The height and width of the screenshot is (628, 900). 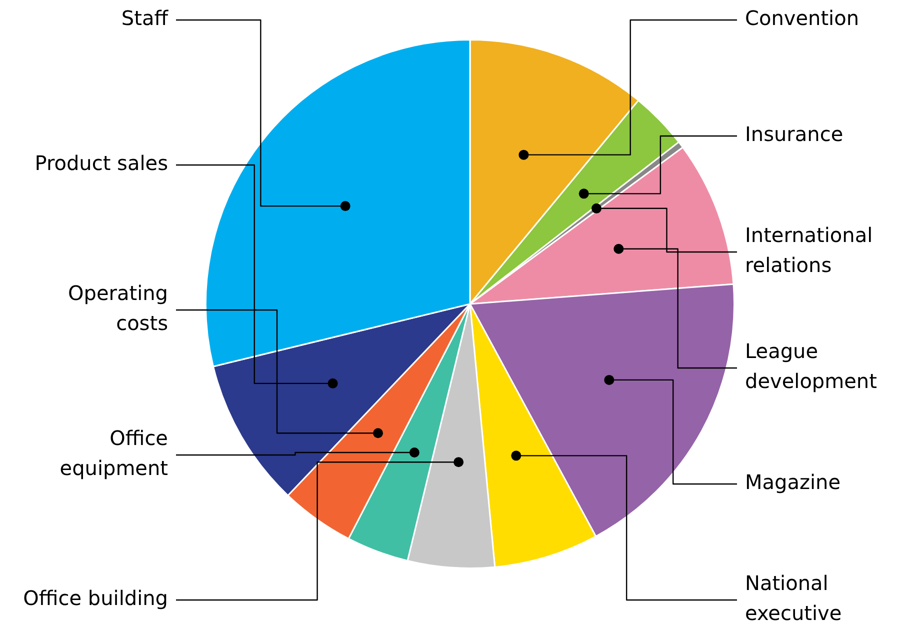 I want to click on slice-label: International relations, so click(x=809, y=250).